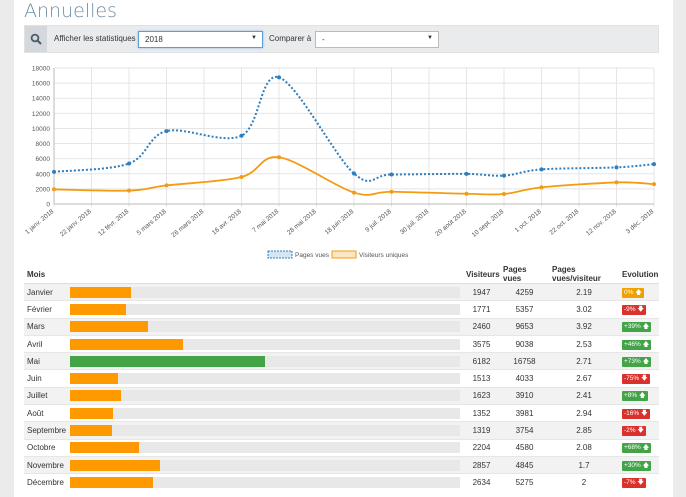  Describe the element at coordinates (384, 255) in the screenshot. I see `legend-label: Visiteurs uniques` at that location.